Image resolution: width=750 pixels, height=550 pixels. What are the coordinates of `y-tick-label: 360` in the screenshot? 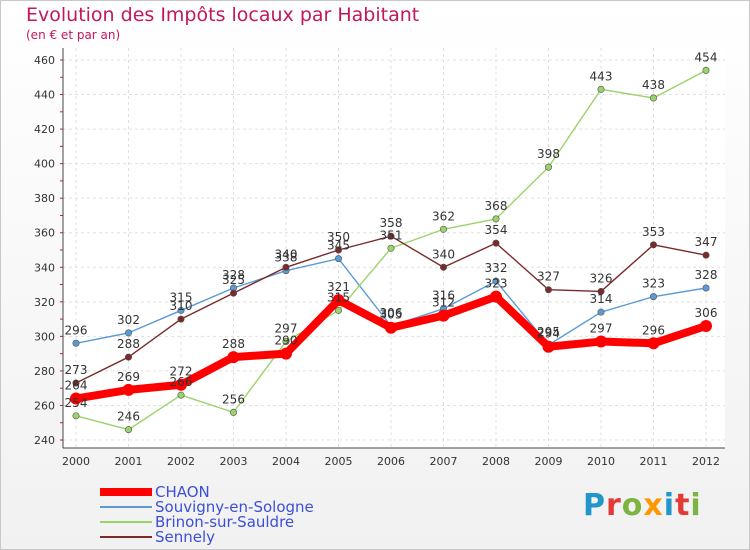 It's located at (44, 233).